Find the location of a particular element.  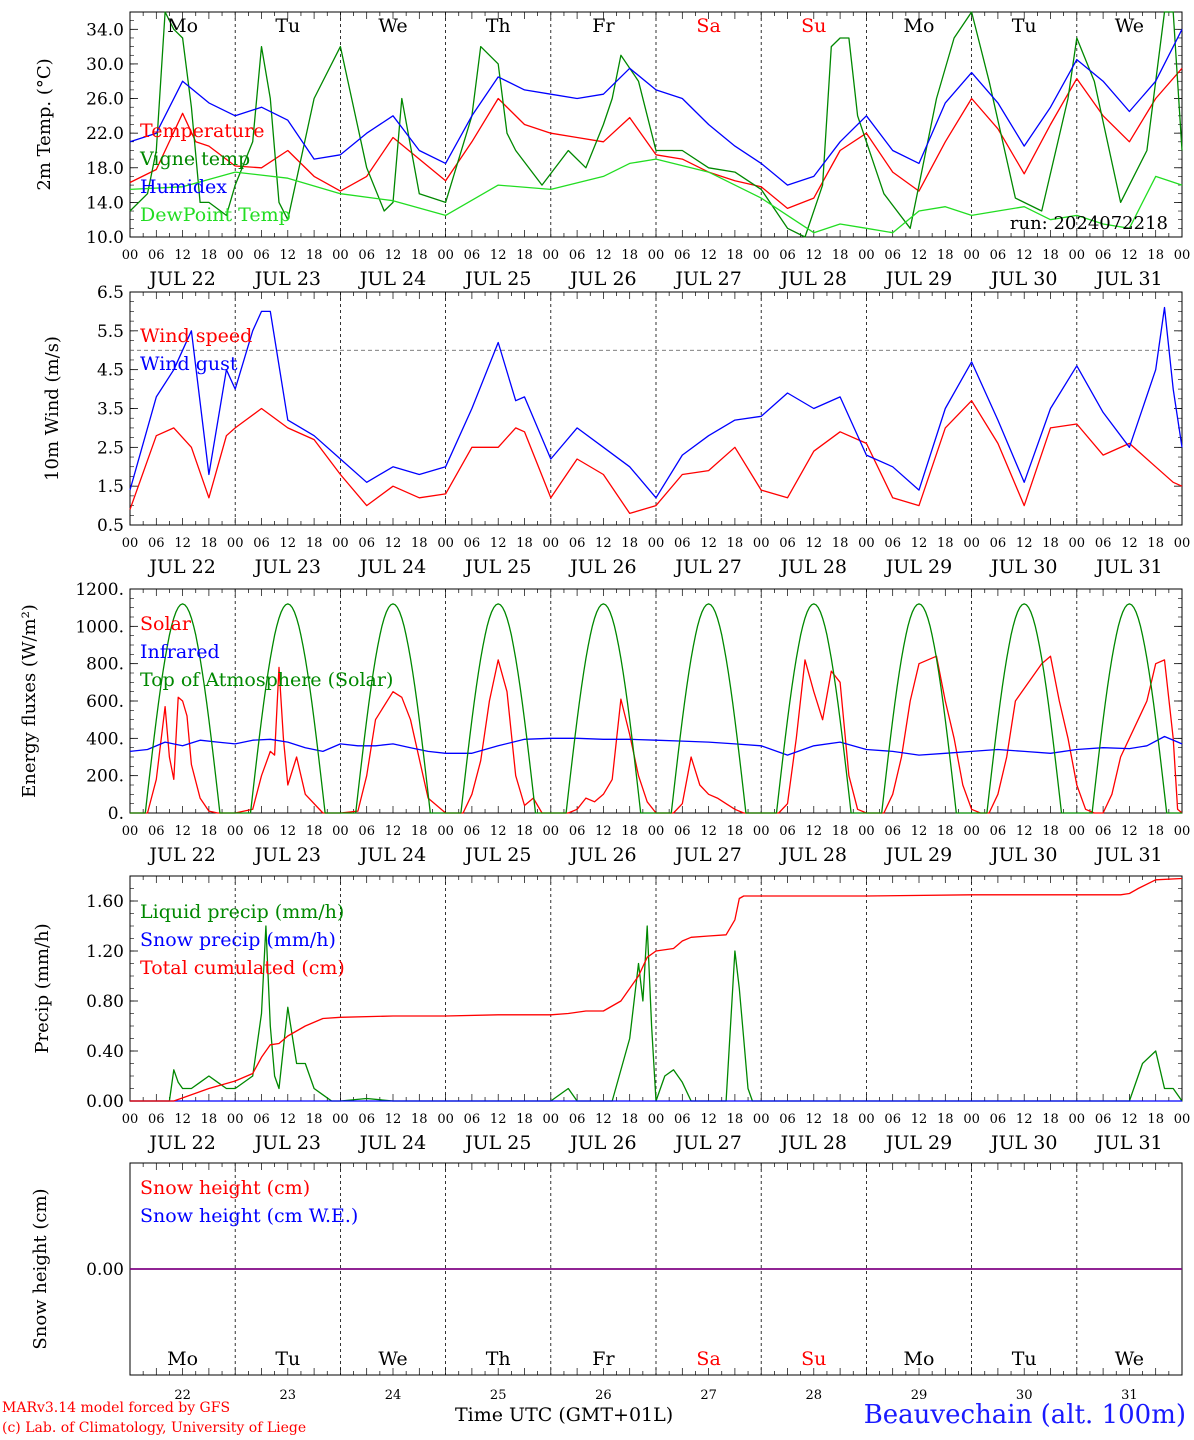

day-number-label: 29 is located at coordinates (919, 1395).